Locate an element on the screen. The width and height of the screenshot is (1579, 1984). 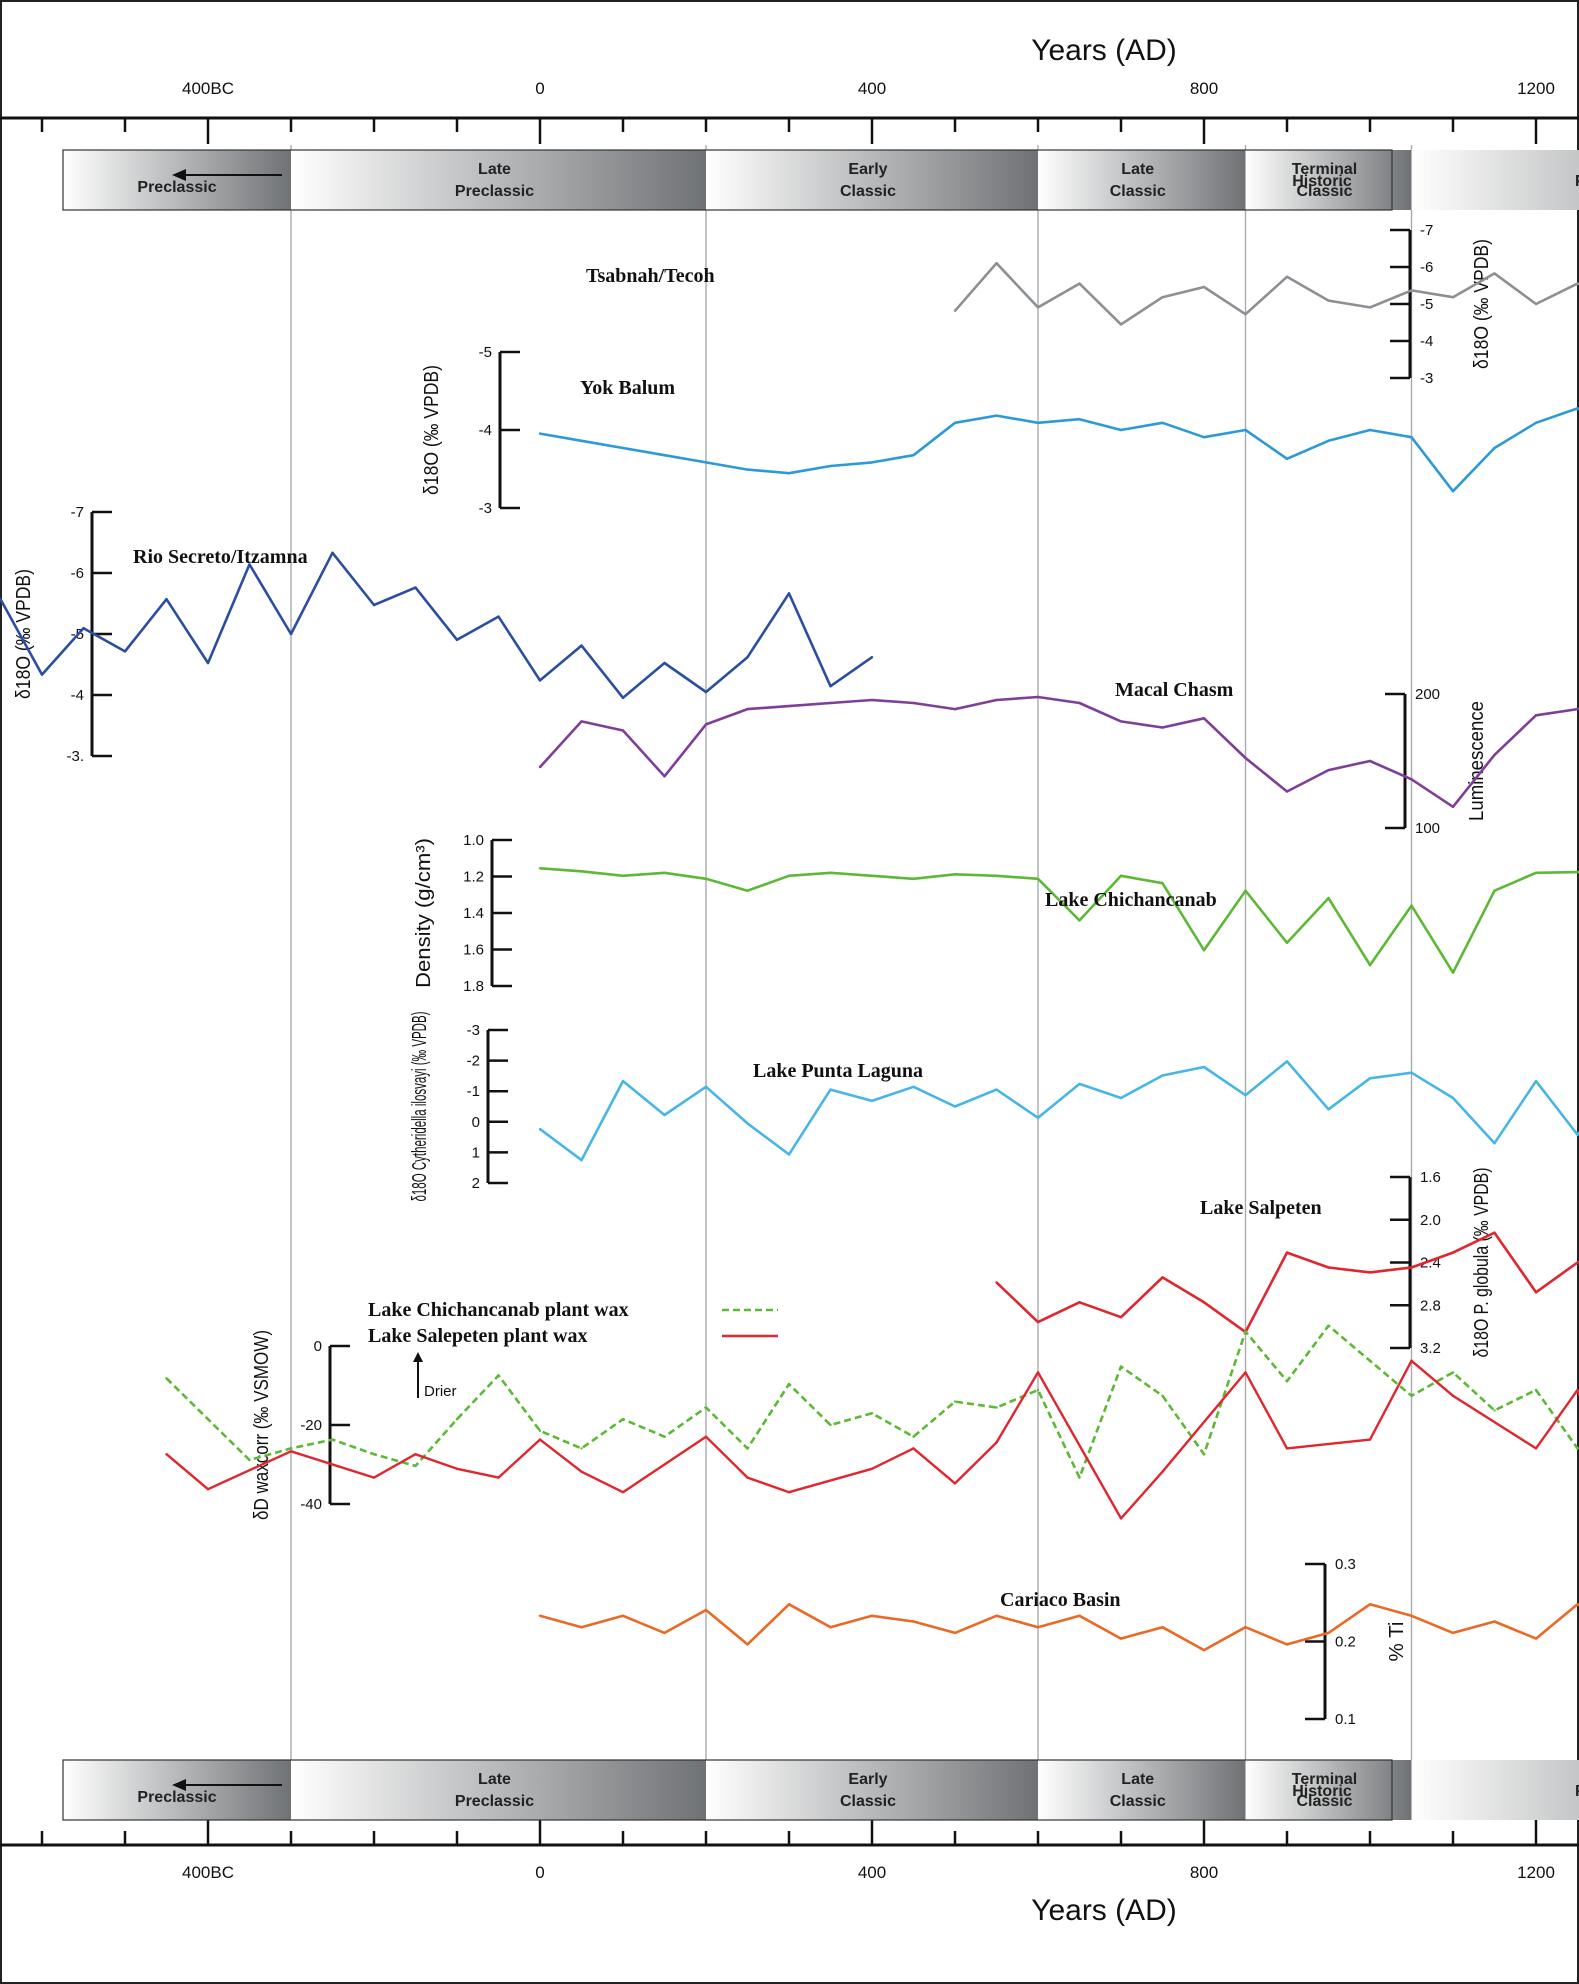
y-tick-label: 0.3 is located at coordinates (1345, 1564).